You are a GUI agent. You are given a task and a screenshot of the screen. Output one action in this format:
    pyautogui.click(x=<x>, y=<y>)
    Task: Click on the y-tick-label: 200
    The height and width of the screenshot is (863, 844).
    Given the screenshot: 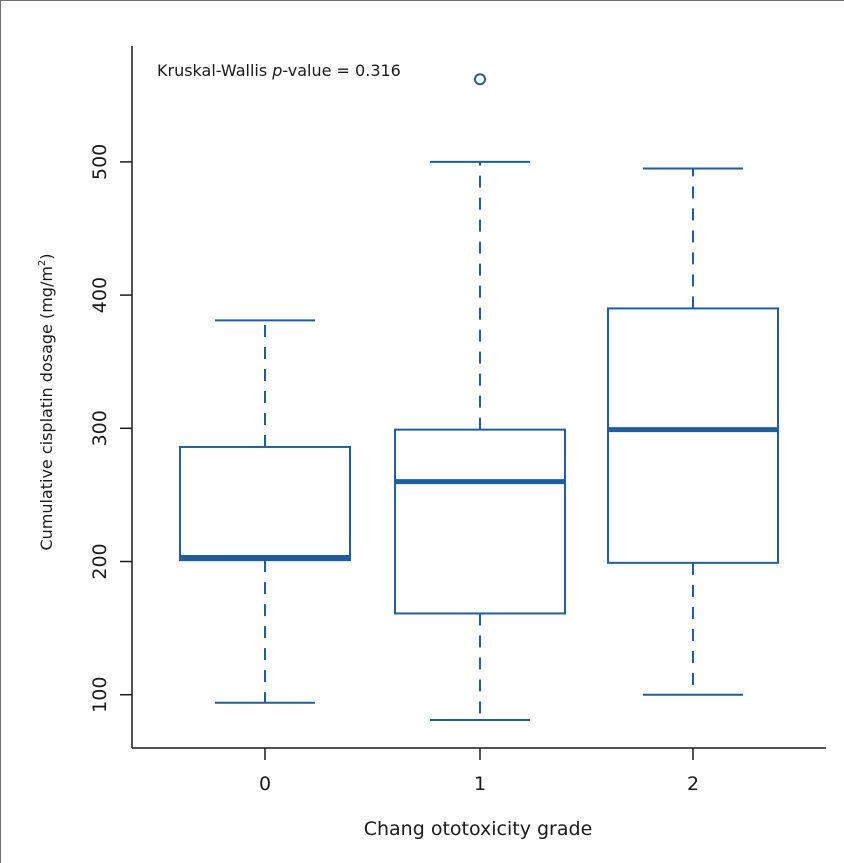 What is the action you would take?
    pyautogui.click(x=100, y=561)
    